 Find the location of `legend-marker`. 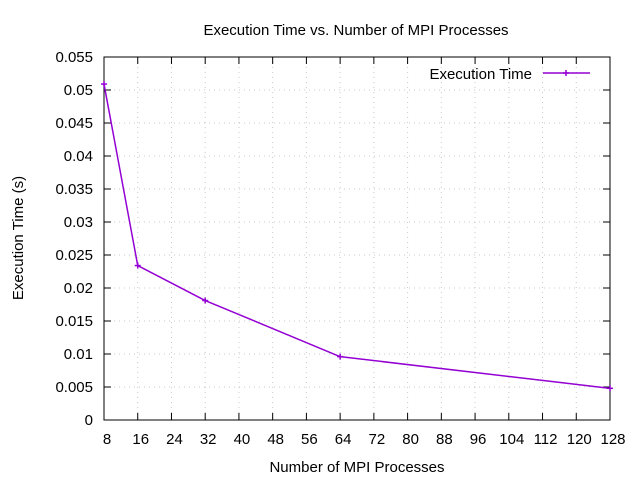

legend-marker is located at coordinates (566, 73).